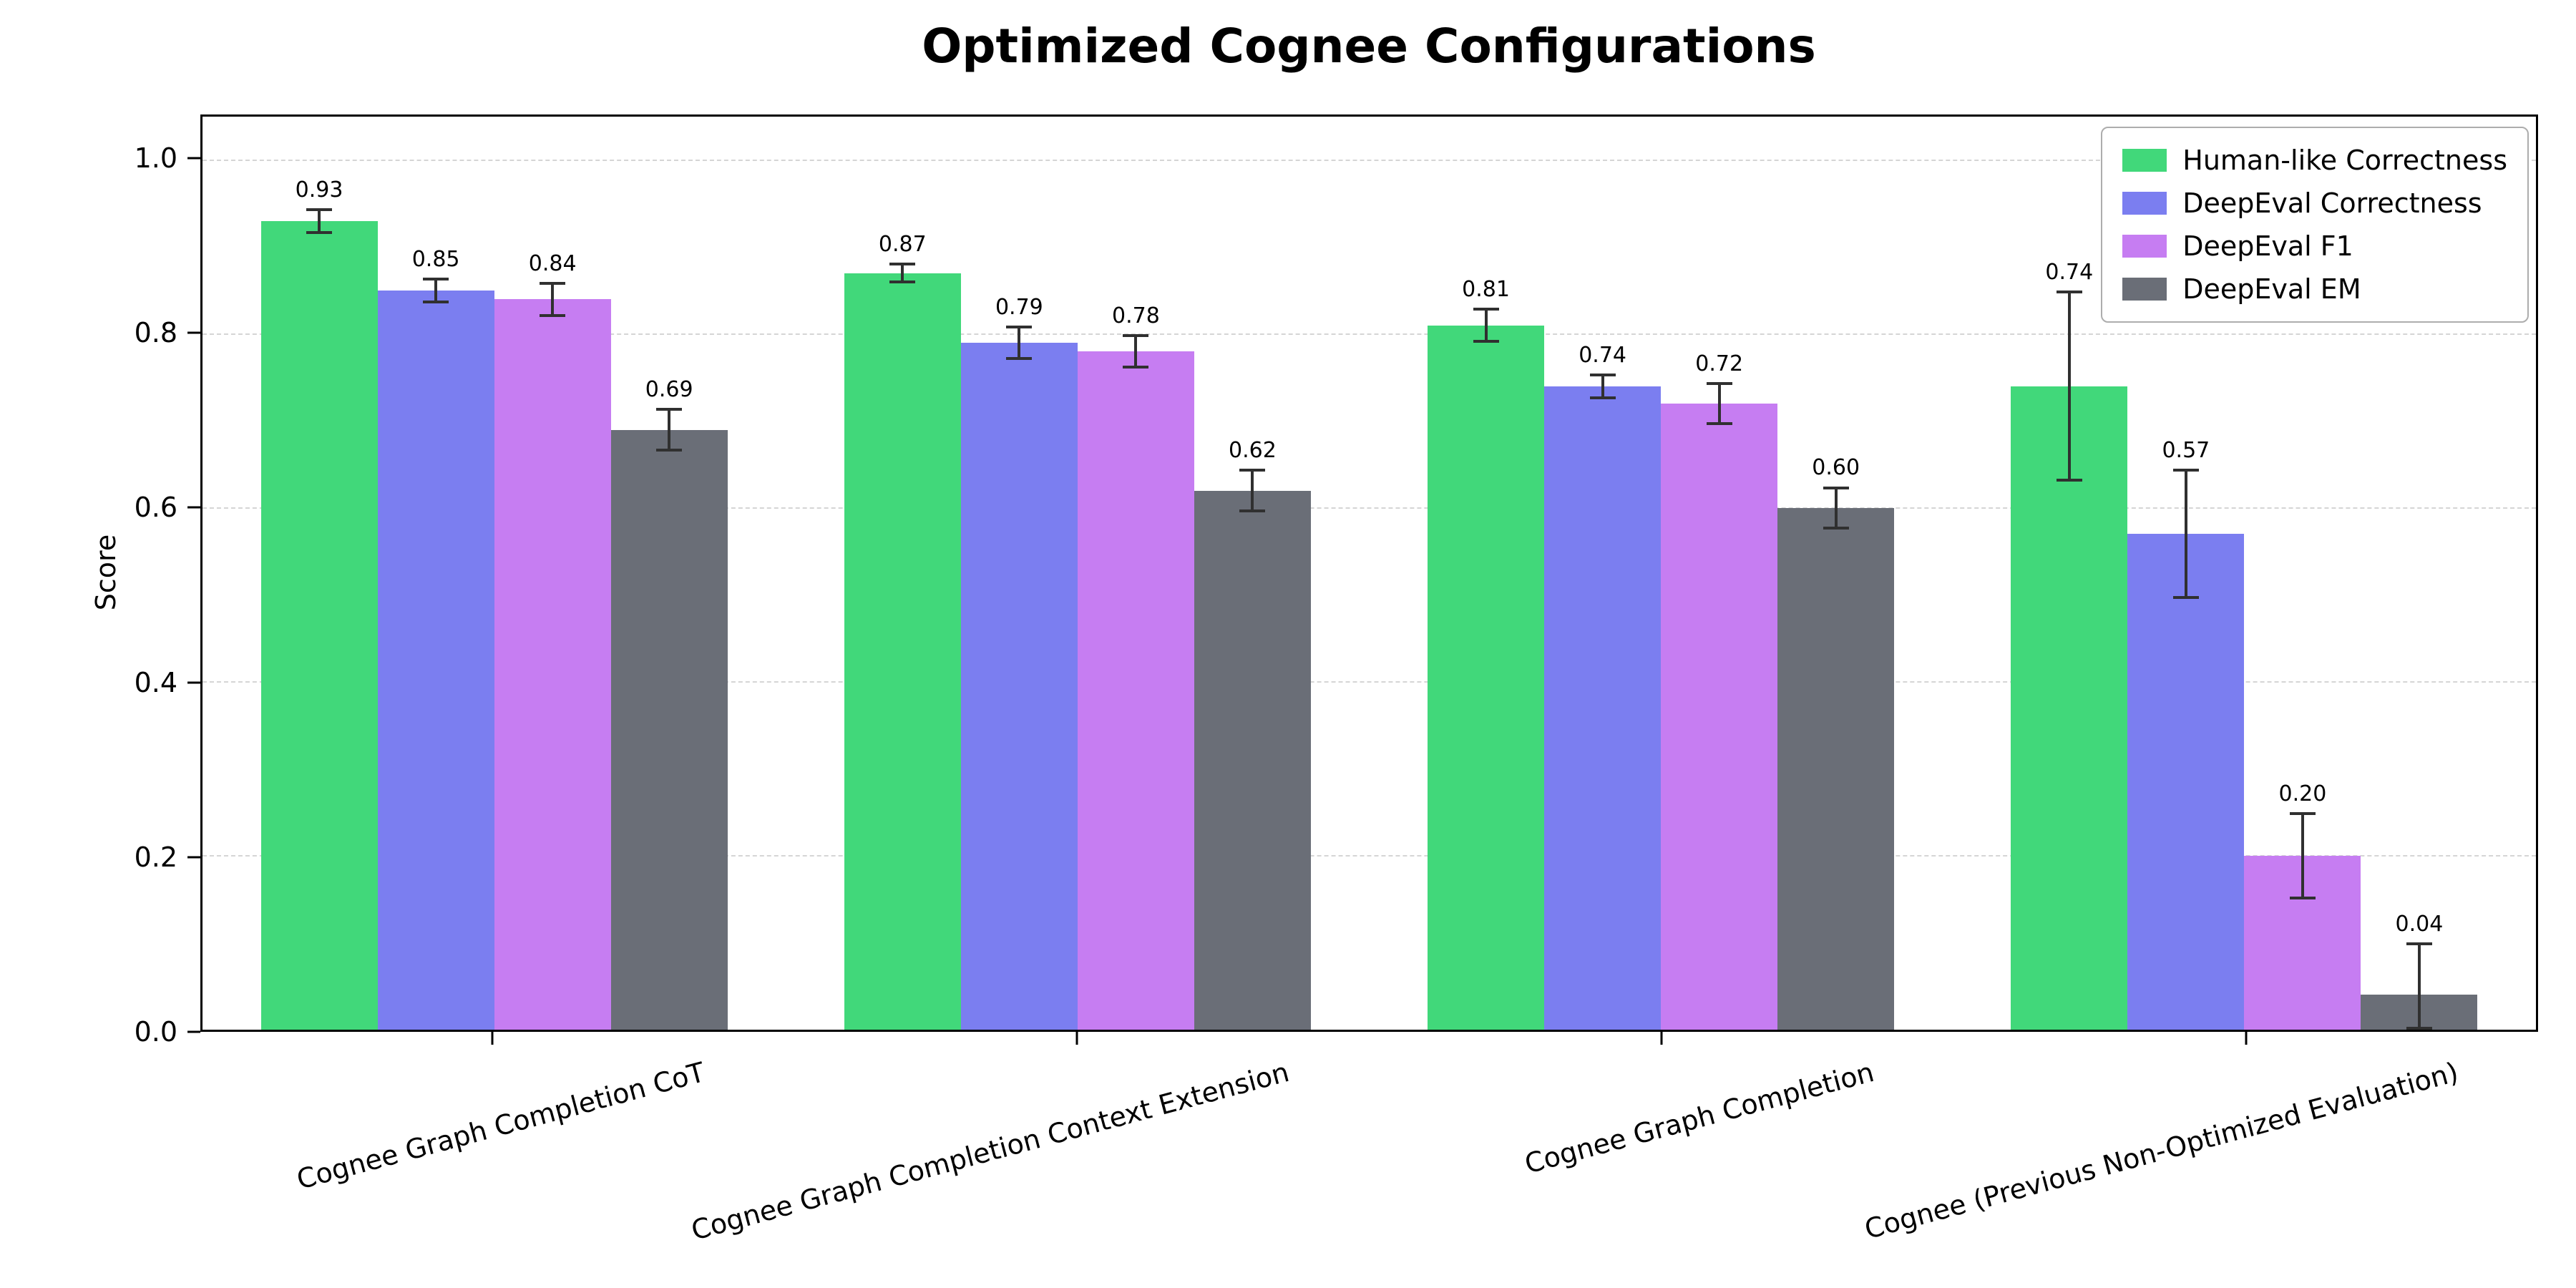 The height and width of the screenshot is (1288, 2576). I want to click on value-label: 0.79, so click(1019, 307).